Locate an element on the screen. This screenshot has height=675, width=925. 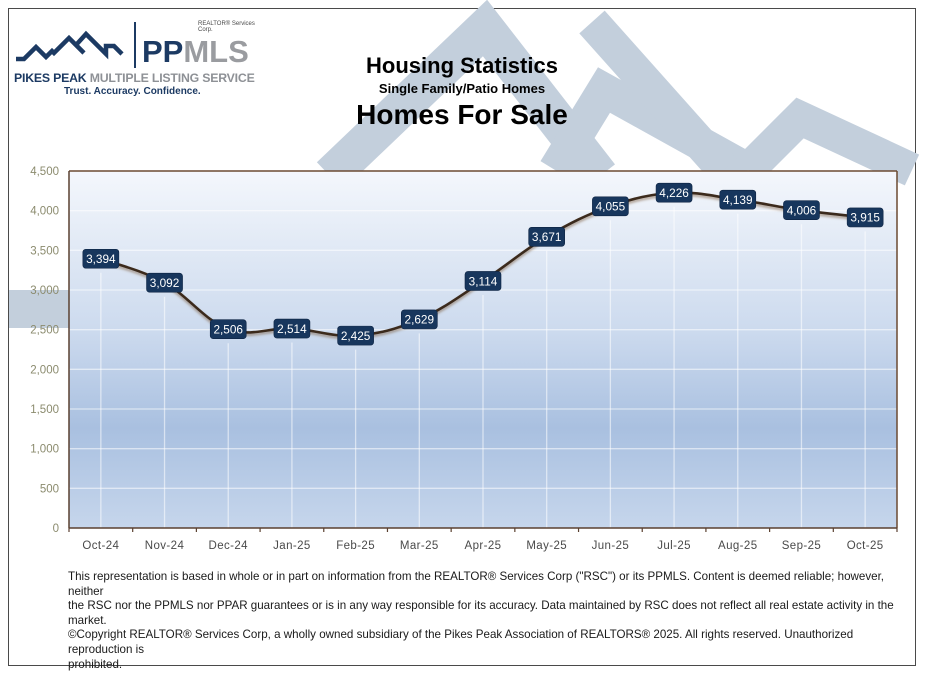
x-tick-label: Nov-24 is located at coordinates (165, 546).